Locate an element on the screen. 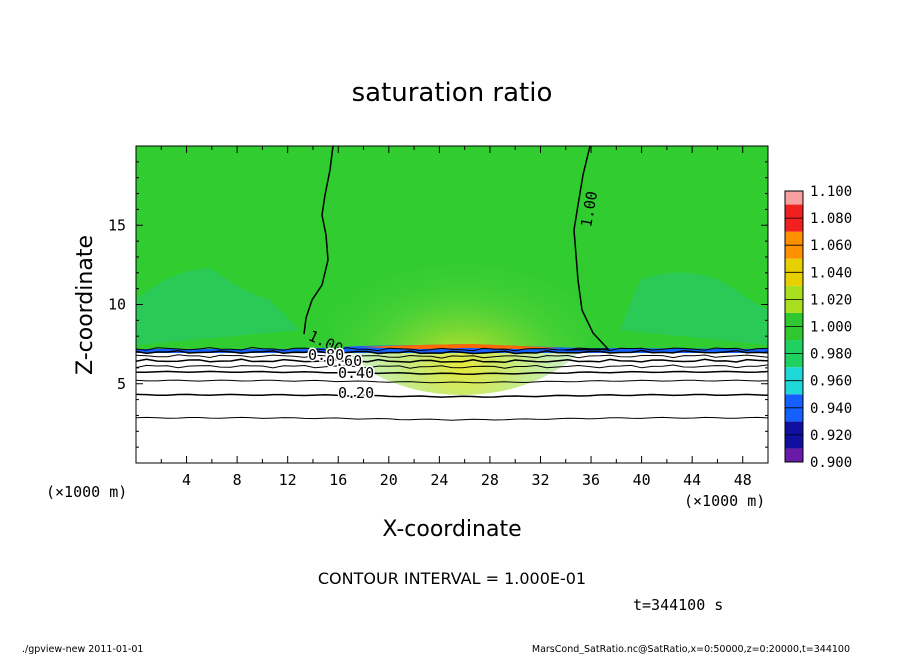 This screenshot has width=904, height=654. x-tick-label: 44 is located at coordinates (692, 480).